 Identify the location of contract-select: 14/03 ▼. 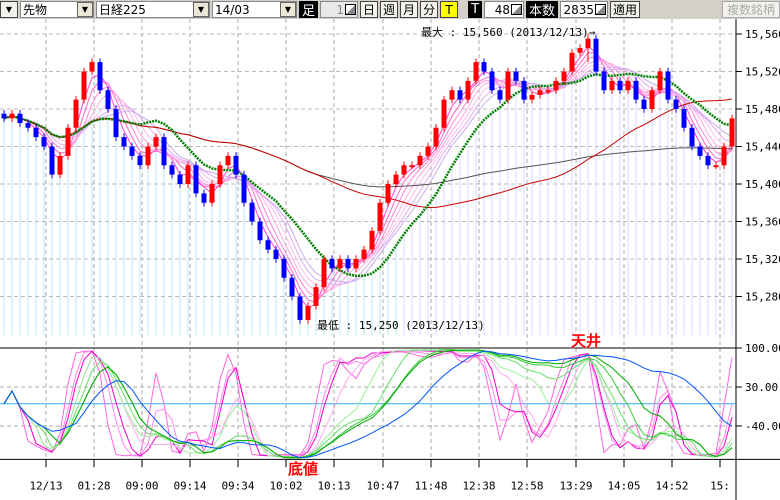
(254, 9).